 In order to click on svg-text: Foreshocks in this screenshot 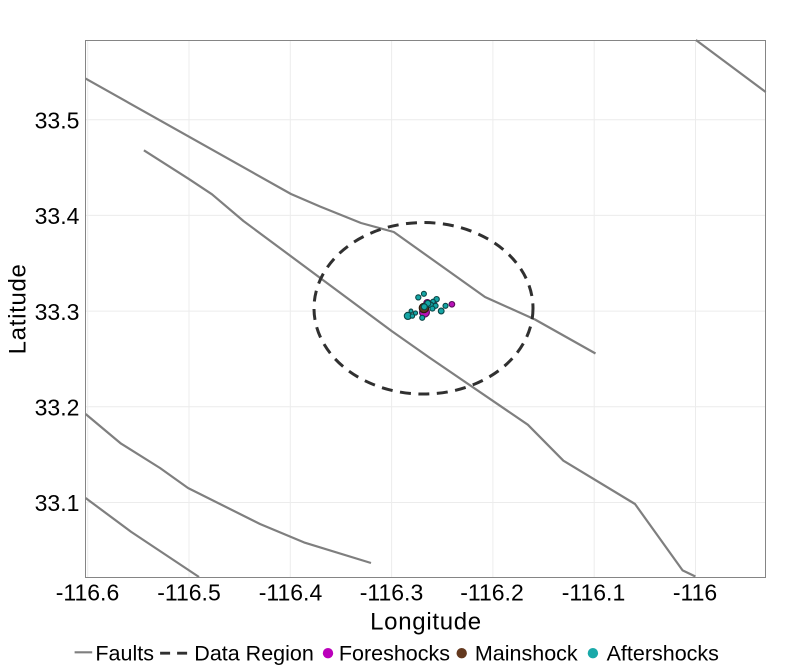, I will do `click(394, 653)`.